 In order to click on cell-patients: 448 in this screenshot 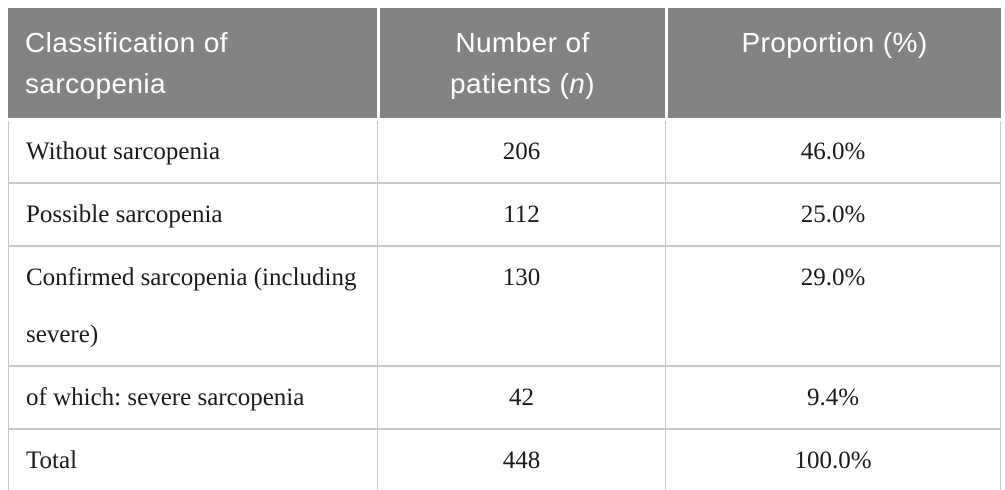, I will do `click(521, 460)`.